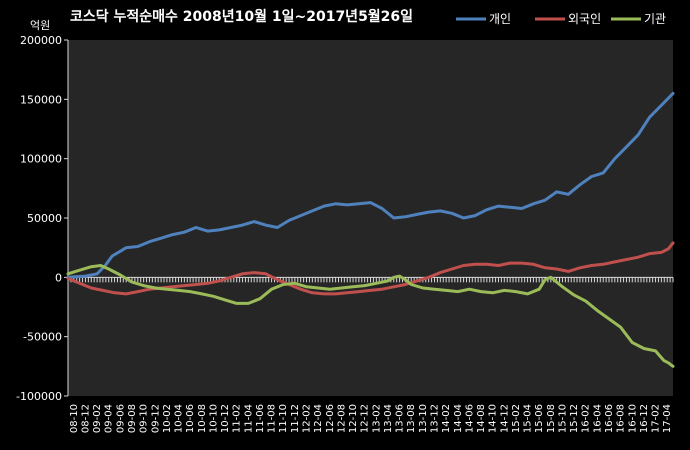 This screenshot has width=690, height=450. I want to click on x-tick-label: 09-08, so click(132, 418).